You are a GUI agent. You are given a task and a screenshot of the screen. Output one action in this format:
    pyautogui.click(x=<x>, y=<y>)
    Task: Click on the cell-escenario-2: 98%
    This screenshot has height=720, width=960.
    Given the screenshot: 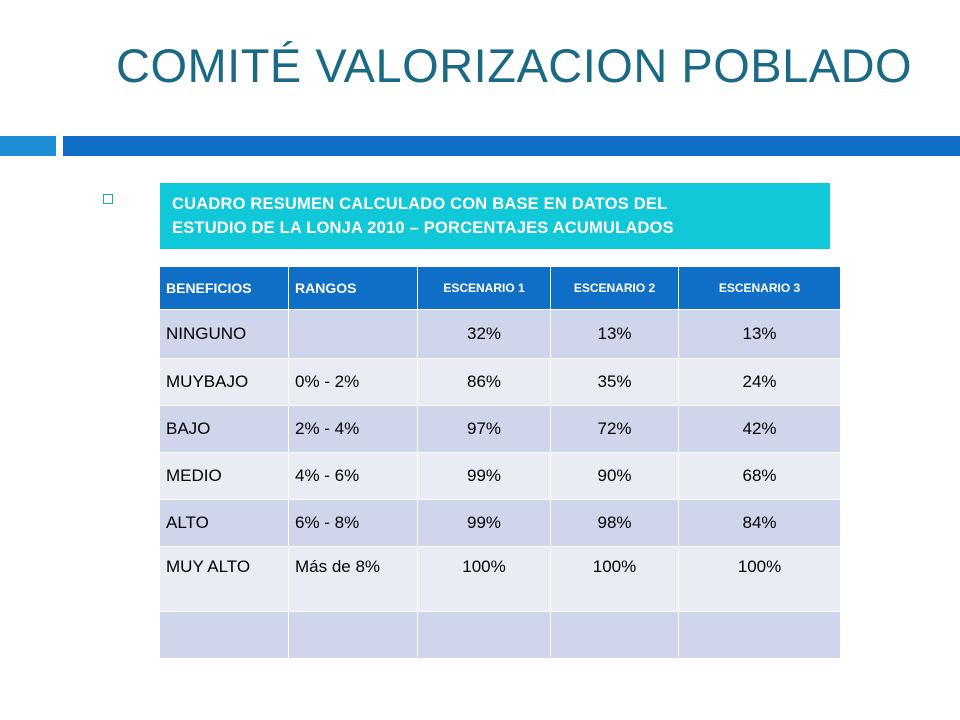 What is the action you would take?
    pyautogui.click(x=614, y=523)
    